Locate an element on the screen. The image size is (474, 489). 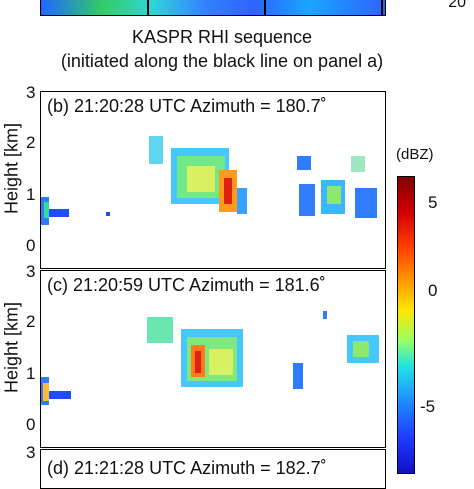
panel-b-ylabel: Height [km] is located at coordinates (11, 168).